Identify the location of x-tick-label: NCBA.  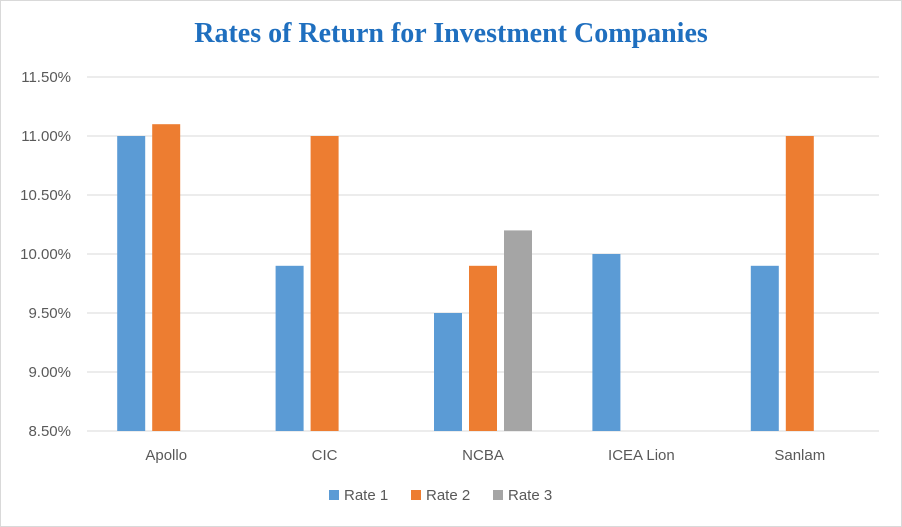
(483, 455).